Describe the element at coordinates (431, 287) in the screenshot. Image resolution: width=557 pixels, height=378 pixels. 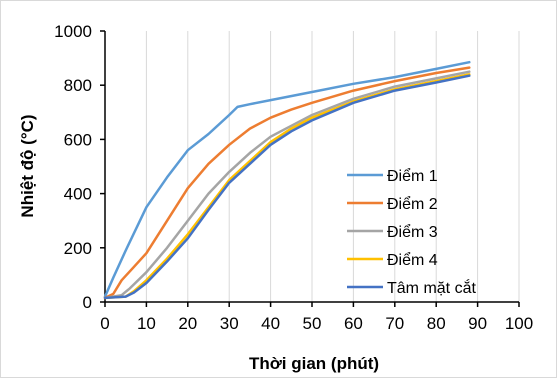
I see `legend-label-5: Tâm mặt cắt` at that location.